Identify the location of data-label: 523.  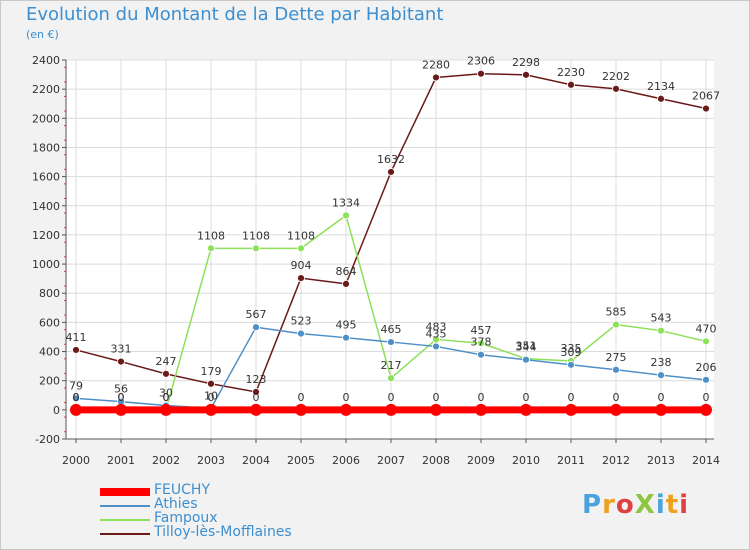
(301, 321).